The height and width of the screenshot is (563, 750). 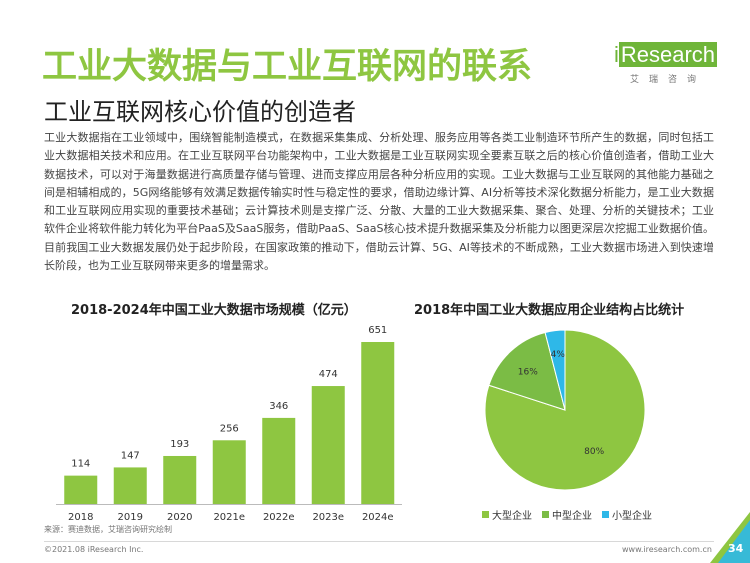 What do you see at coordinates (130, 455) in the screenshot?
I see `bar-value-label: 147` at bounding box center [130, 455].